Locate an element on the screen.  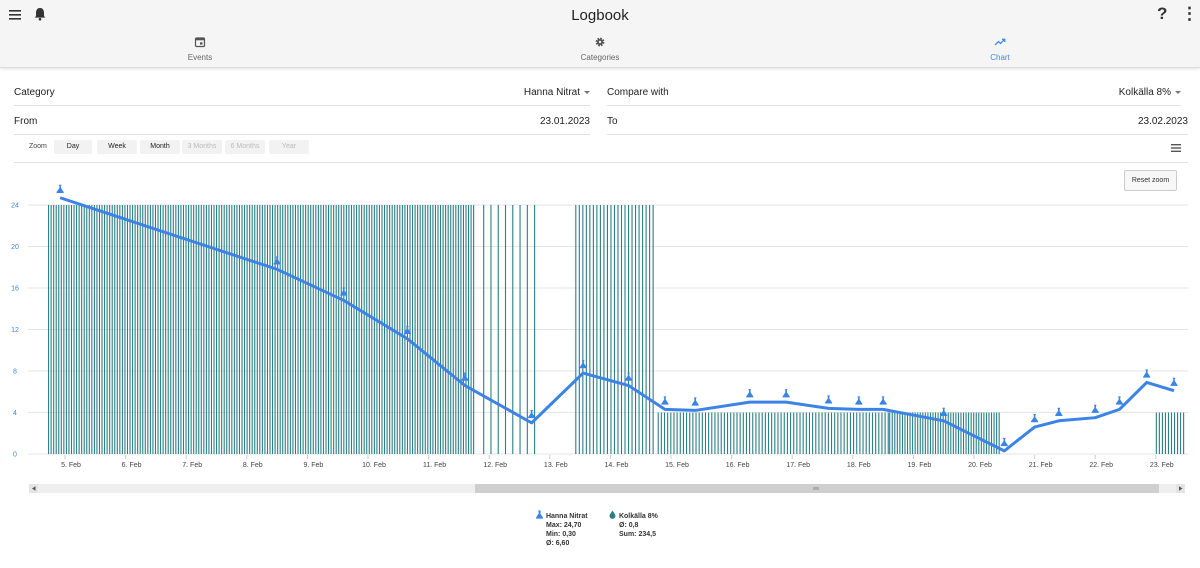
to-field: To 23.02.2023 is located at coordinates (897, 120).